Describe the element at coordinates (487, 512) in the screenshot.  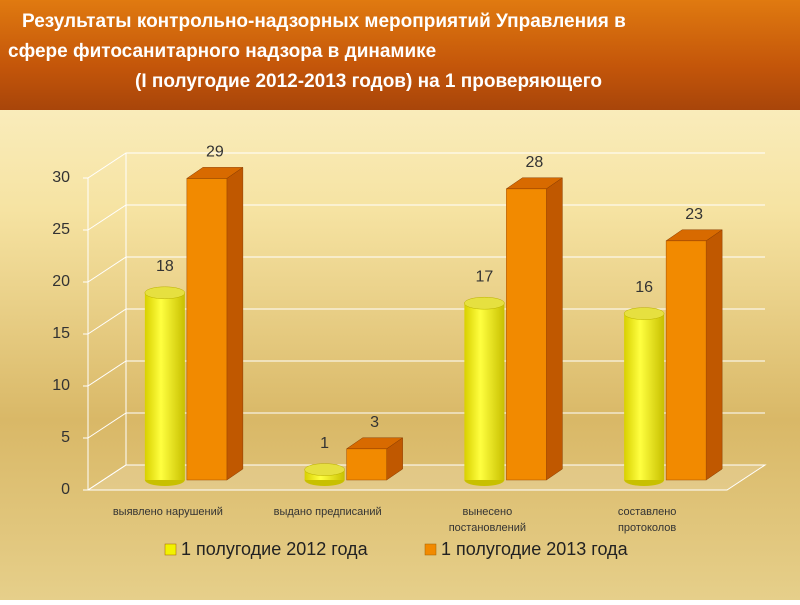
I see `x-tick-label: вынесено` at that location.